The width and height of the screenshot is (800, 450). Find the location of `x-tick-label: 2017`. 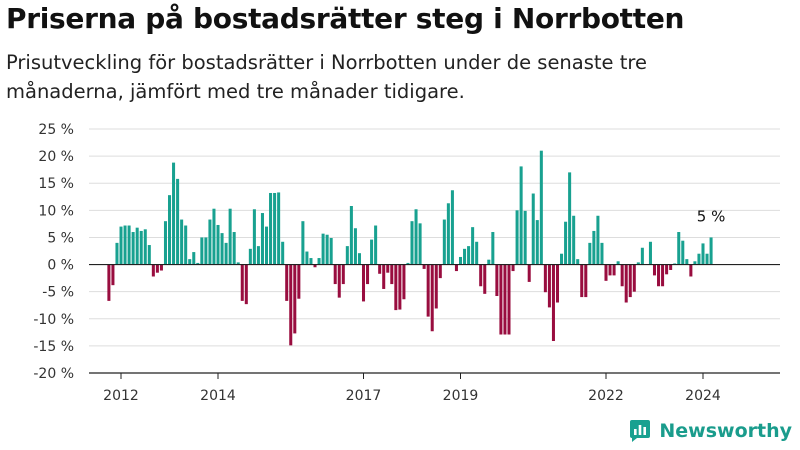

x-tick-label: 2017 is located at coordinates (364, 396).